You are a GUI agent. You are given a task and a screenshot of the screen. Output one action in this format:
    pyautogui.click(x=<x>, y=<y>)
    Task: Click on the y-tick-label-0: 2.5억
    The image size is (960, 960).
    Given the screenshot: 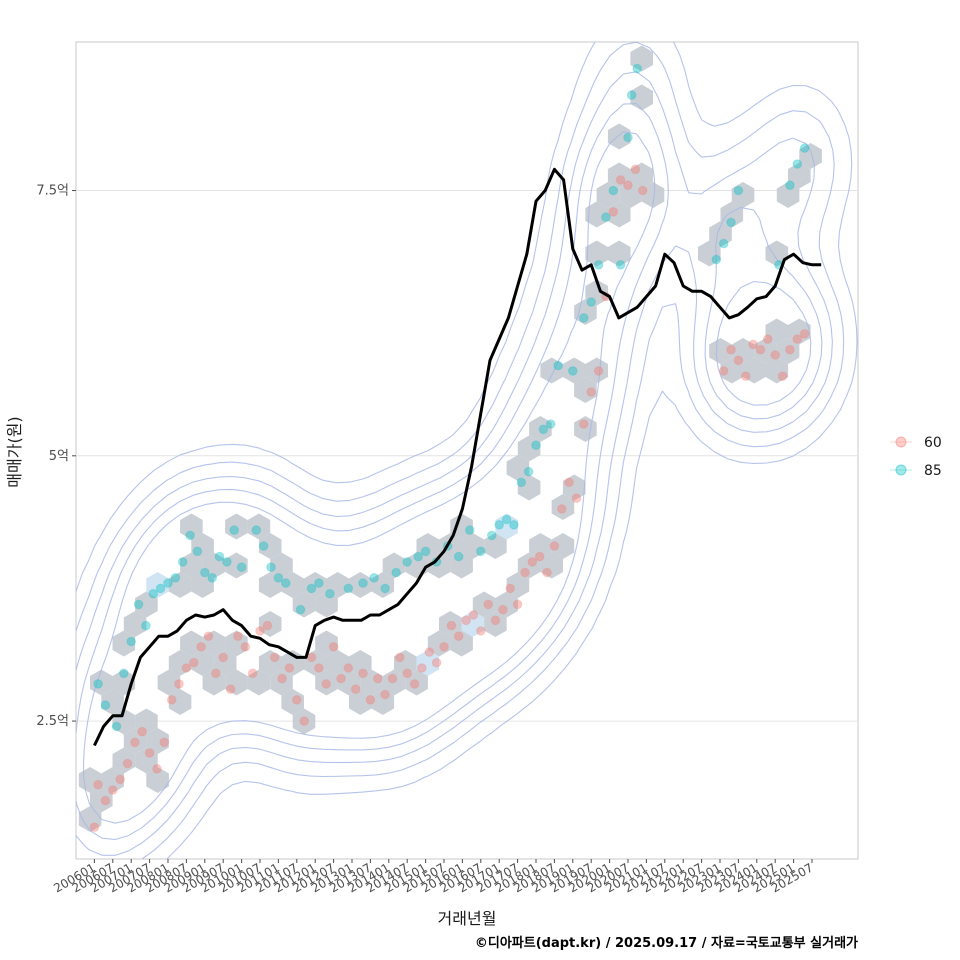 What is the action you would take?
    pyautogui.click(x=52, y=721)
    